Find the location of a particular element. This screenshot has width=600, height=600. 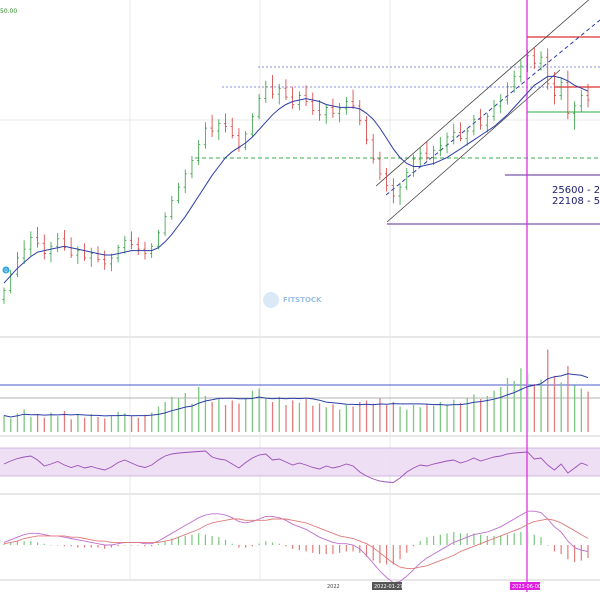

annotation-line-2: 22108 - 51 is located at coordinates (576, 201).